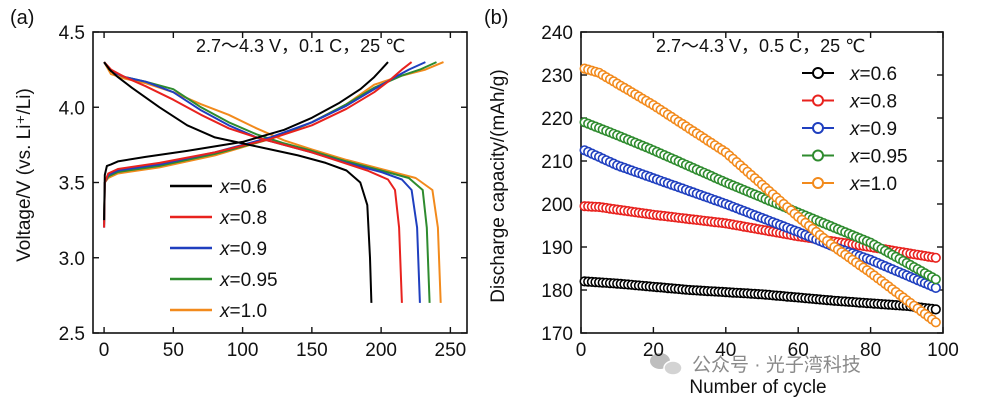 The width and height of the screenshot is (996, 403). I want to click on y-tick-label: 3.0, so click(72, 259).